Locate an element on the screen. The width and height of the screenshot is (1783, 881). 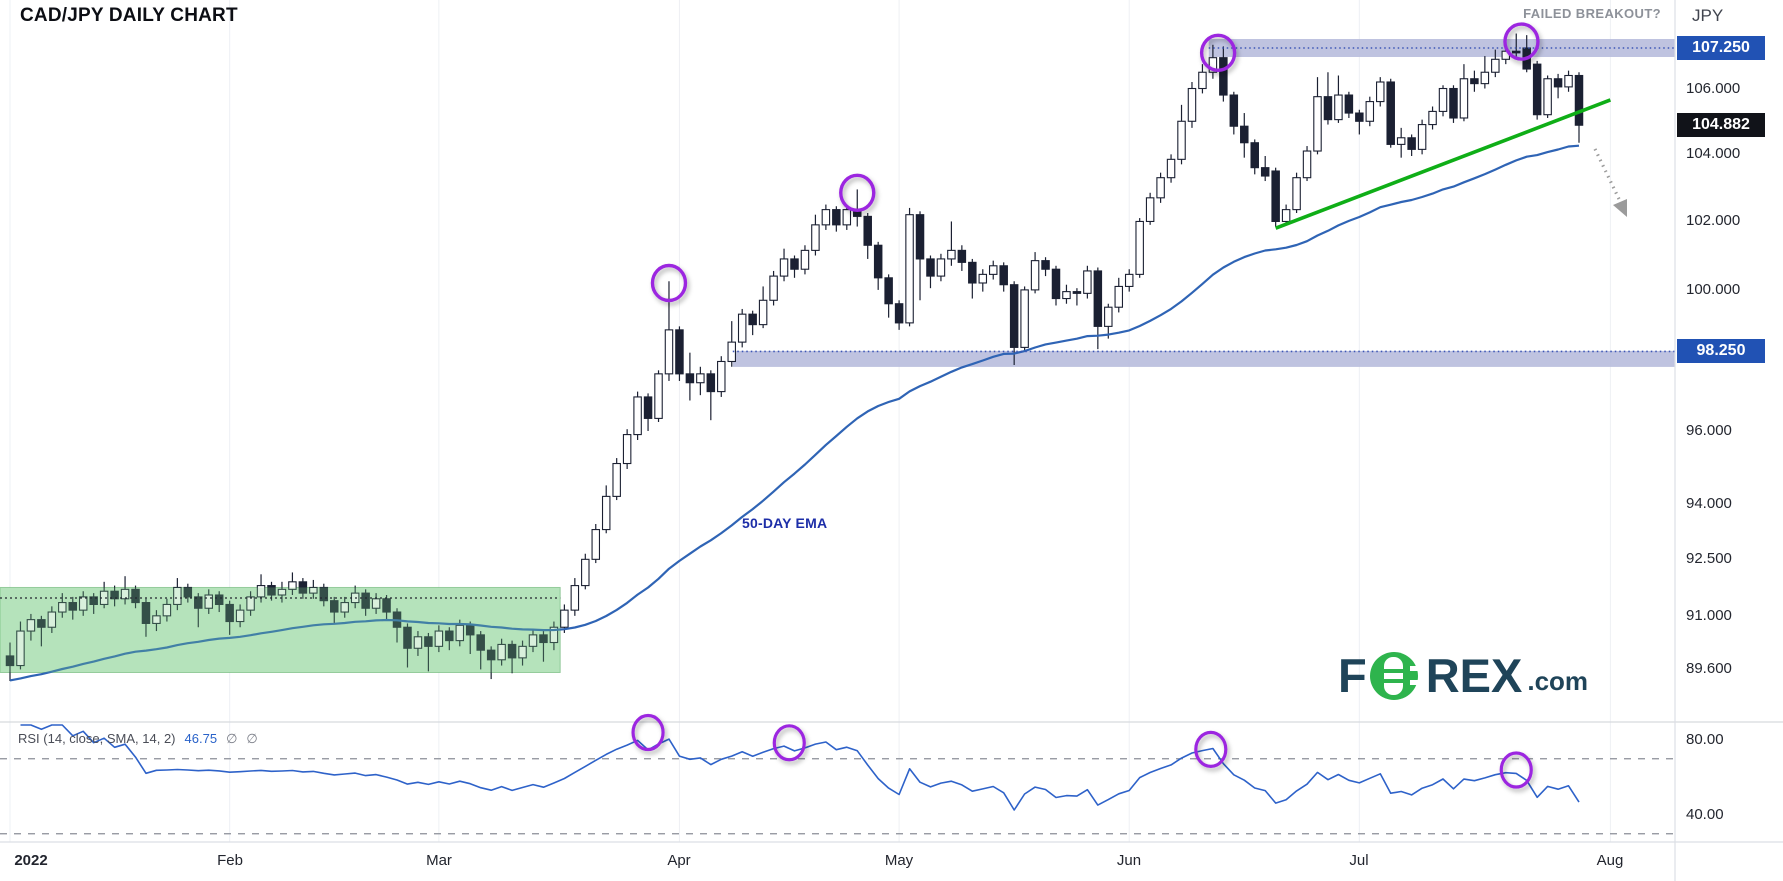
forex-logo-text-f: F is located at coordinates (1352, 675).